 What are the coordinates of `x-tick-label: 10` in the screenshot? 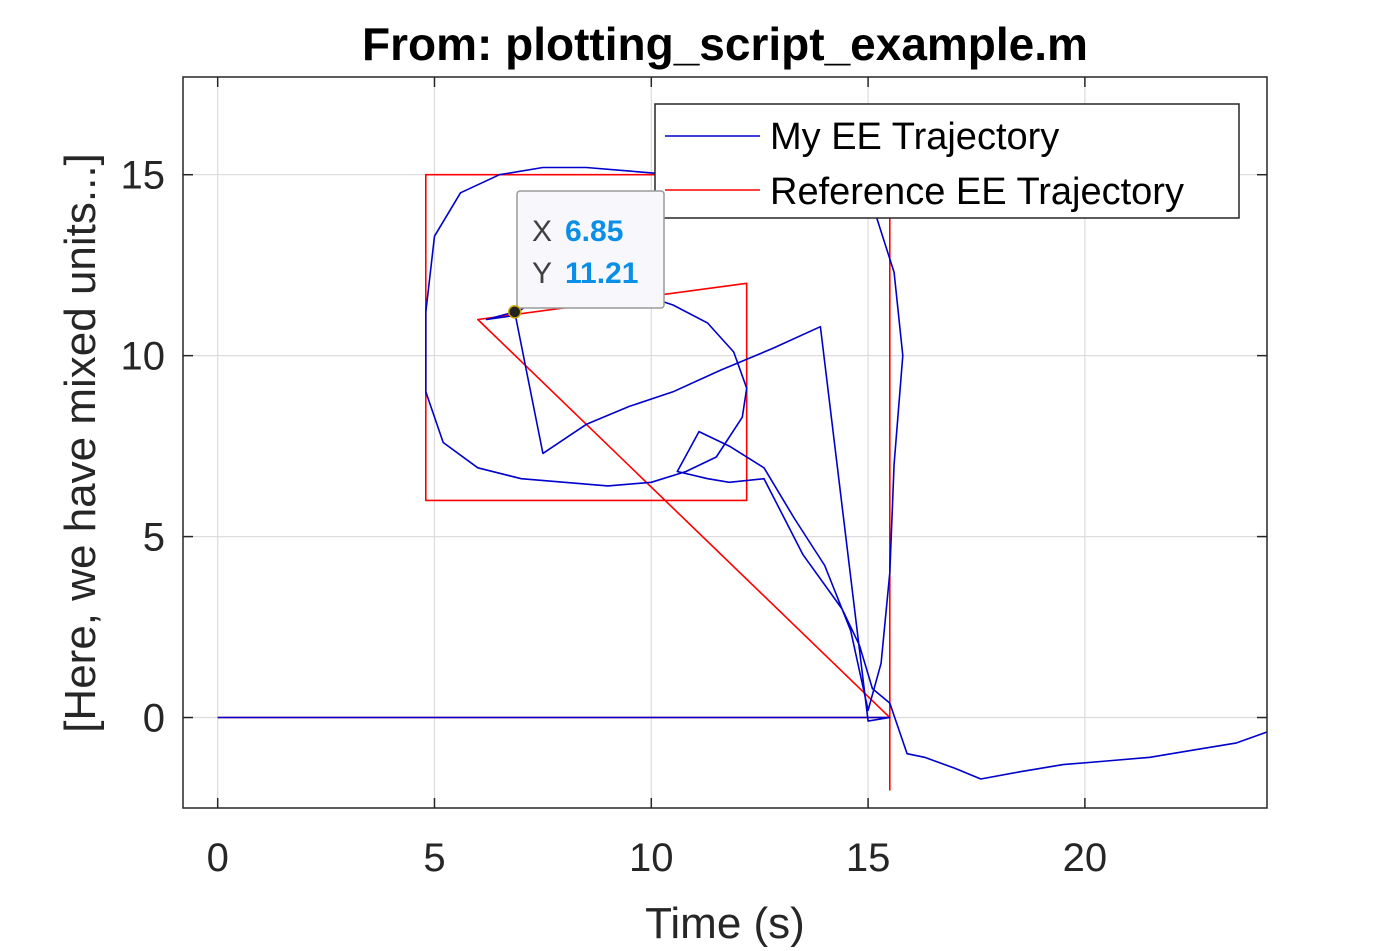 It's located at (651, 858).